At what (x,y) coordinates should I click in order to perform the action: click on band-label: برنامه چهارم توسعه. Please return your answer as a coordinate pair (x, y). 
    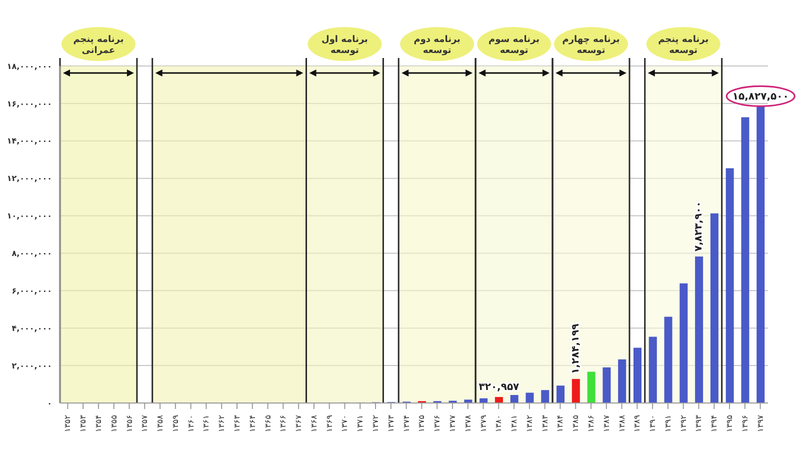
    Looking at the image, I should click on (591, 45).